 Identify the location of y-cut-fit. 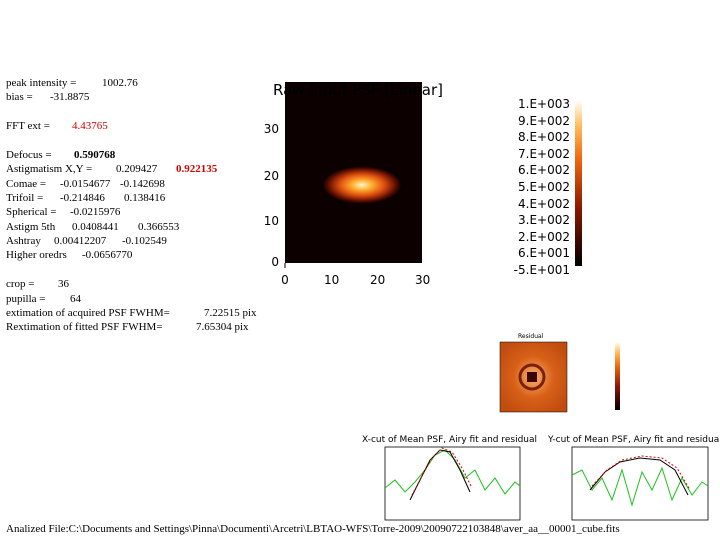
(641, 473).